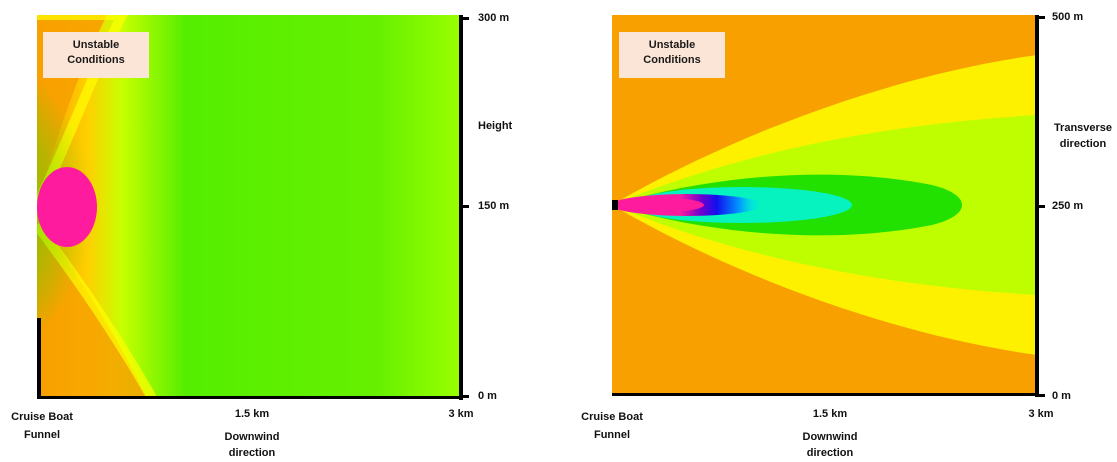 The width and height of the screenshot is (1117, 462). I want to click on y-axis-title-text: Transverse direction, so click(1083, 136).